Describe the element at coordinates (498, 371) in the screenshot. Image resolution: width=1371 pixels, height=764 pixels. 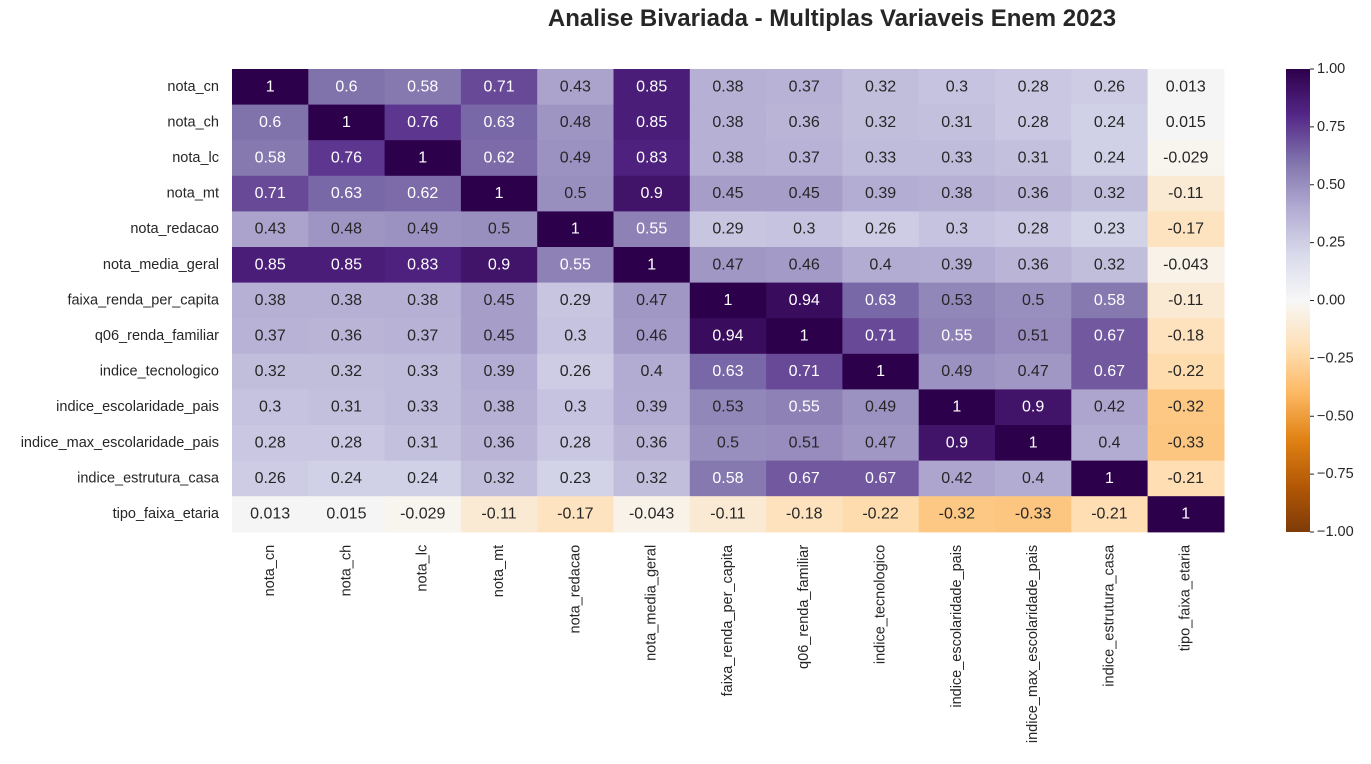
I see `cell-value-label: 0.39` at that location.